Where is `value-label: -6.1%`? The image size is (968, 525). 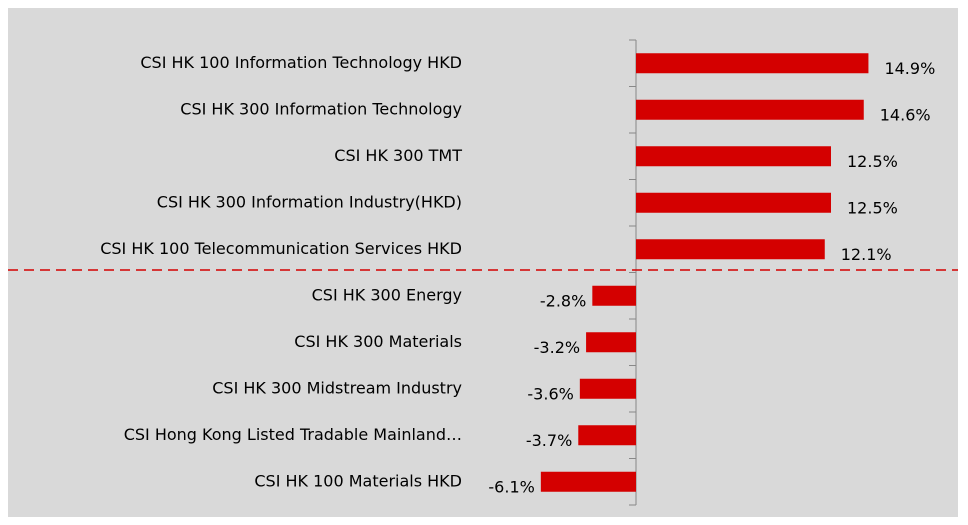 value-label: -6.1% is located at coordinates (511, 486).